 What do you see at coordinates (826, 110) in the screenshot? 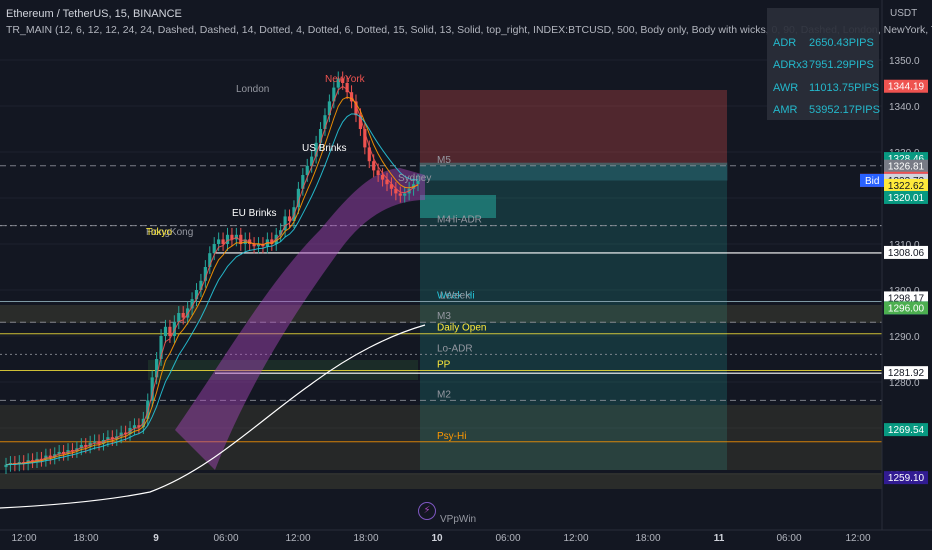
I see `stats-row-amr: AMR 53952.17PIPS` at bounding box center [826, 110].